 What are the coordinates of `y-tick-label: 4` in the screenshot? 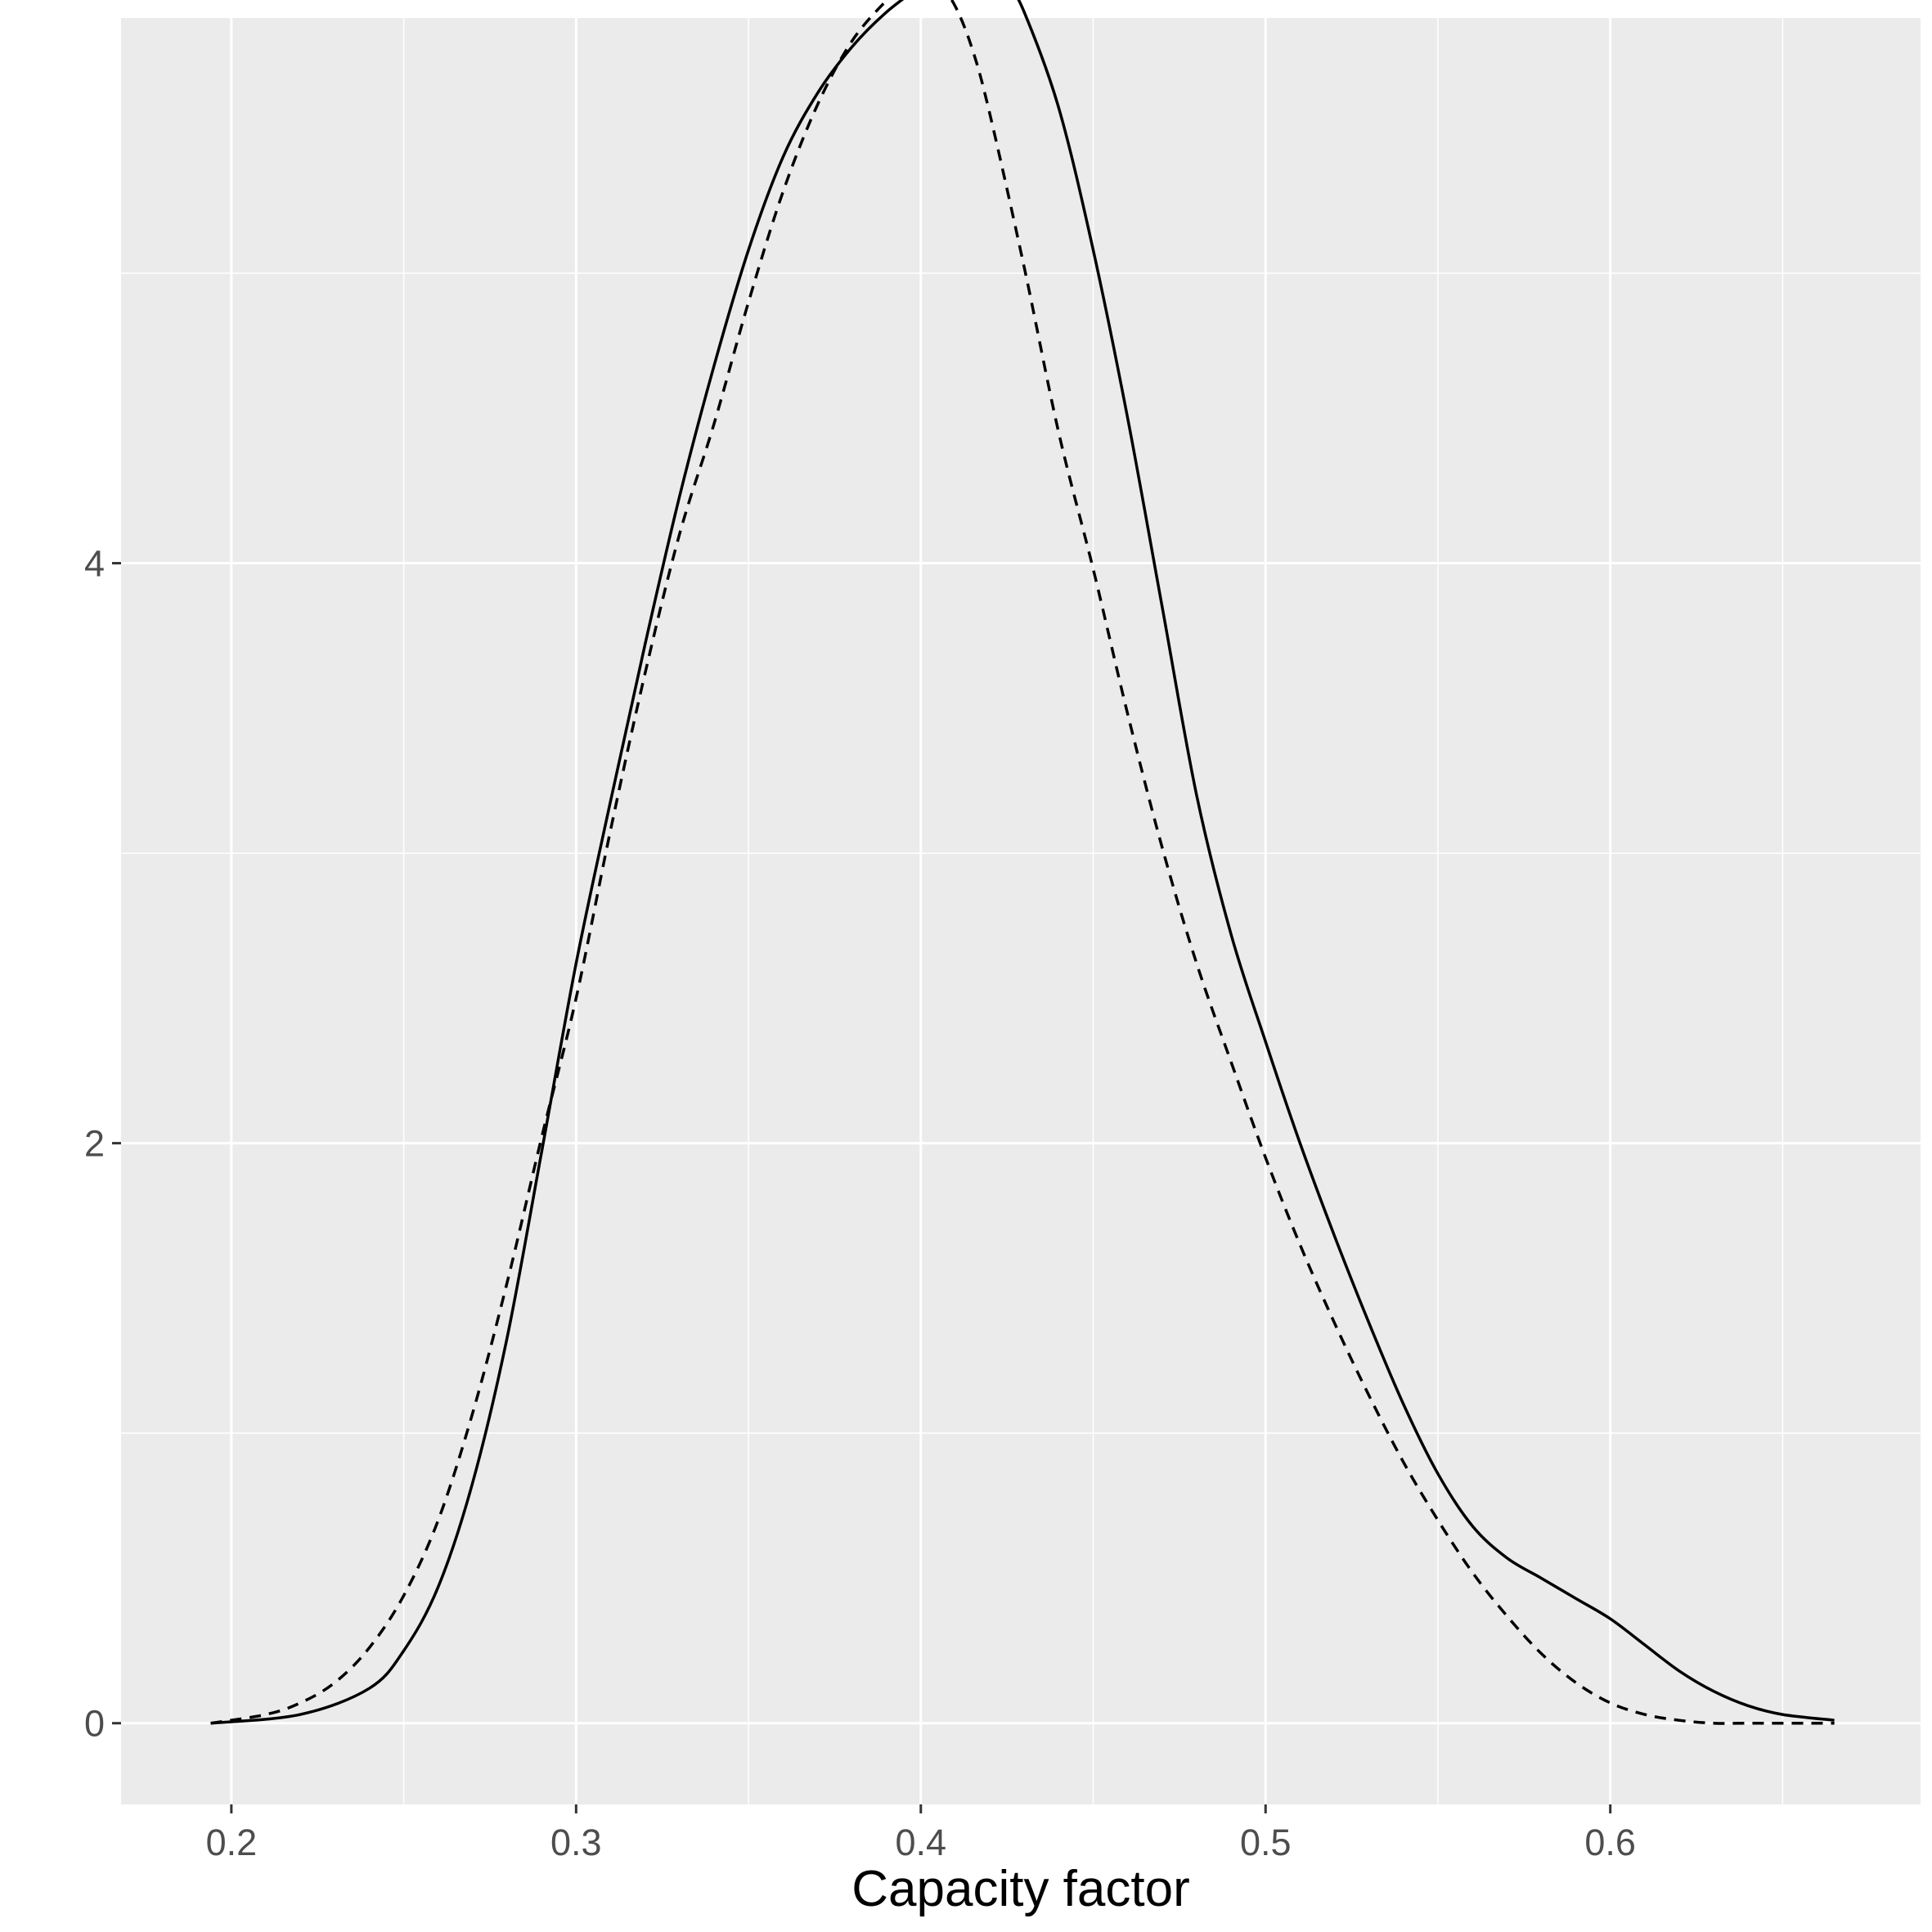 It's located at (95, 564).